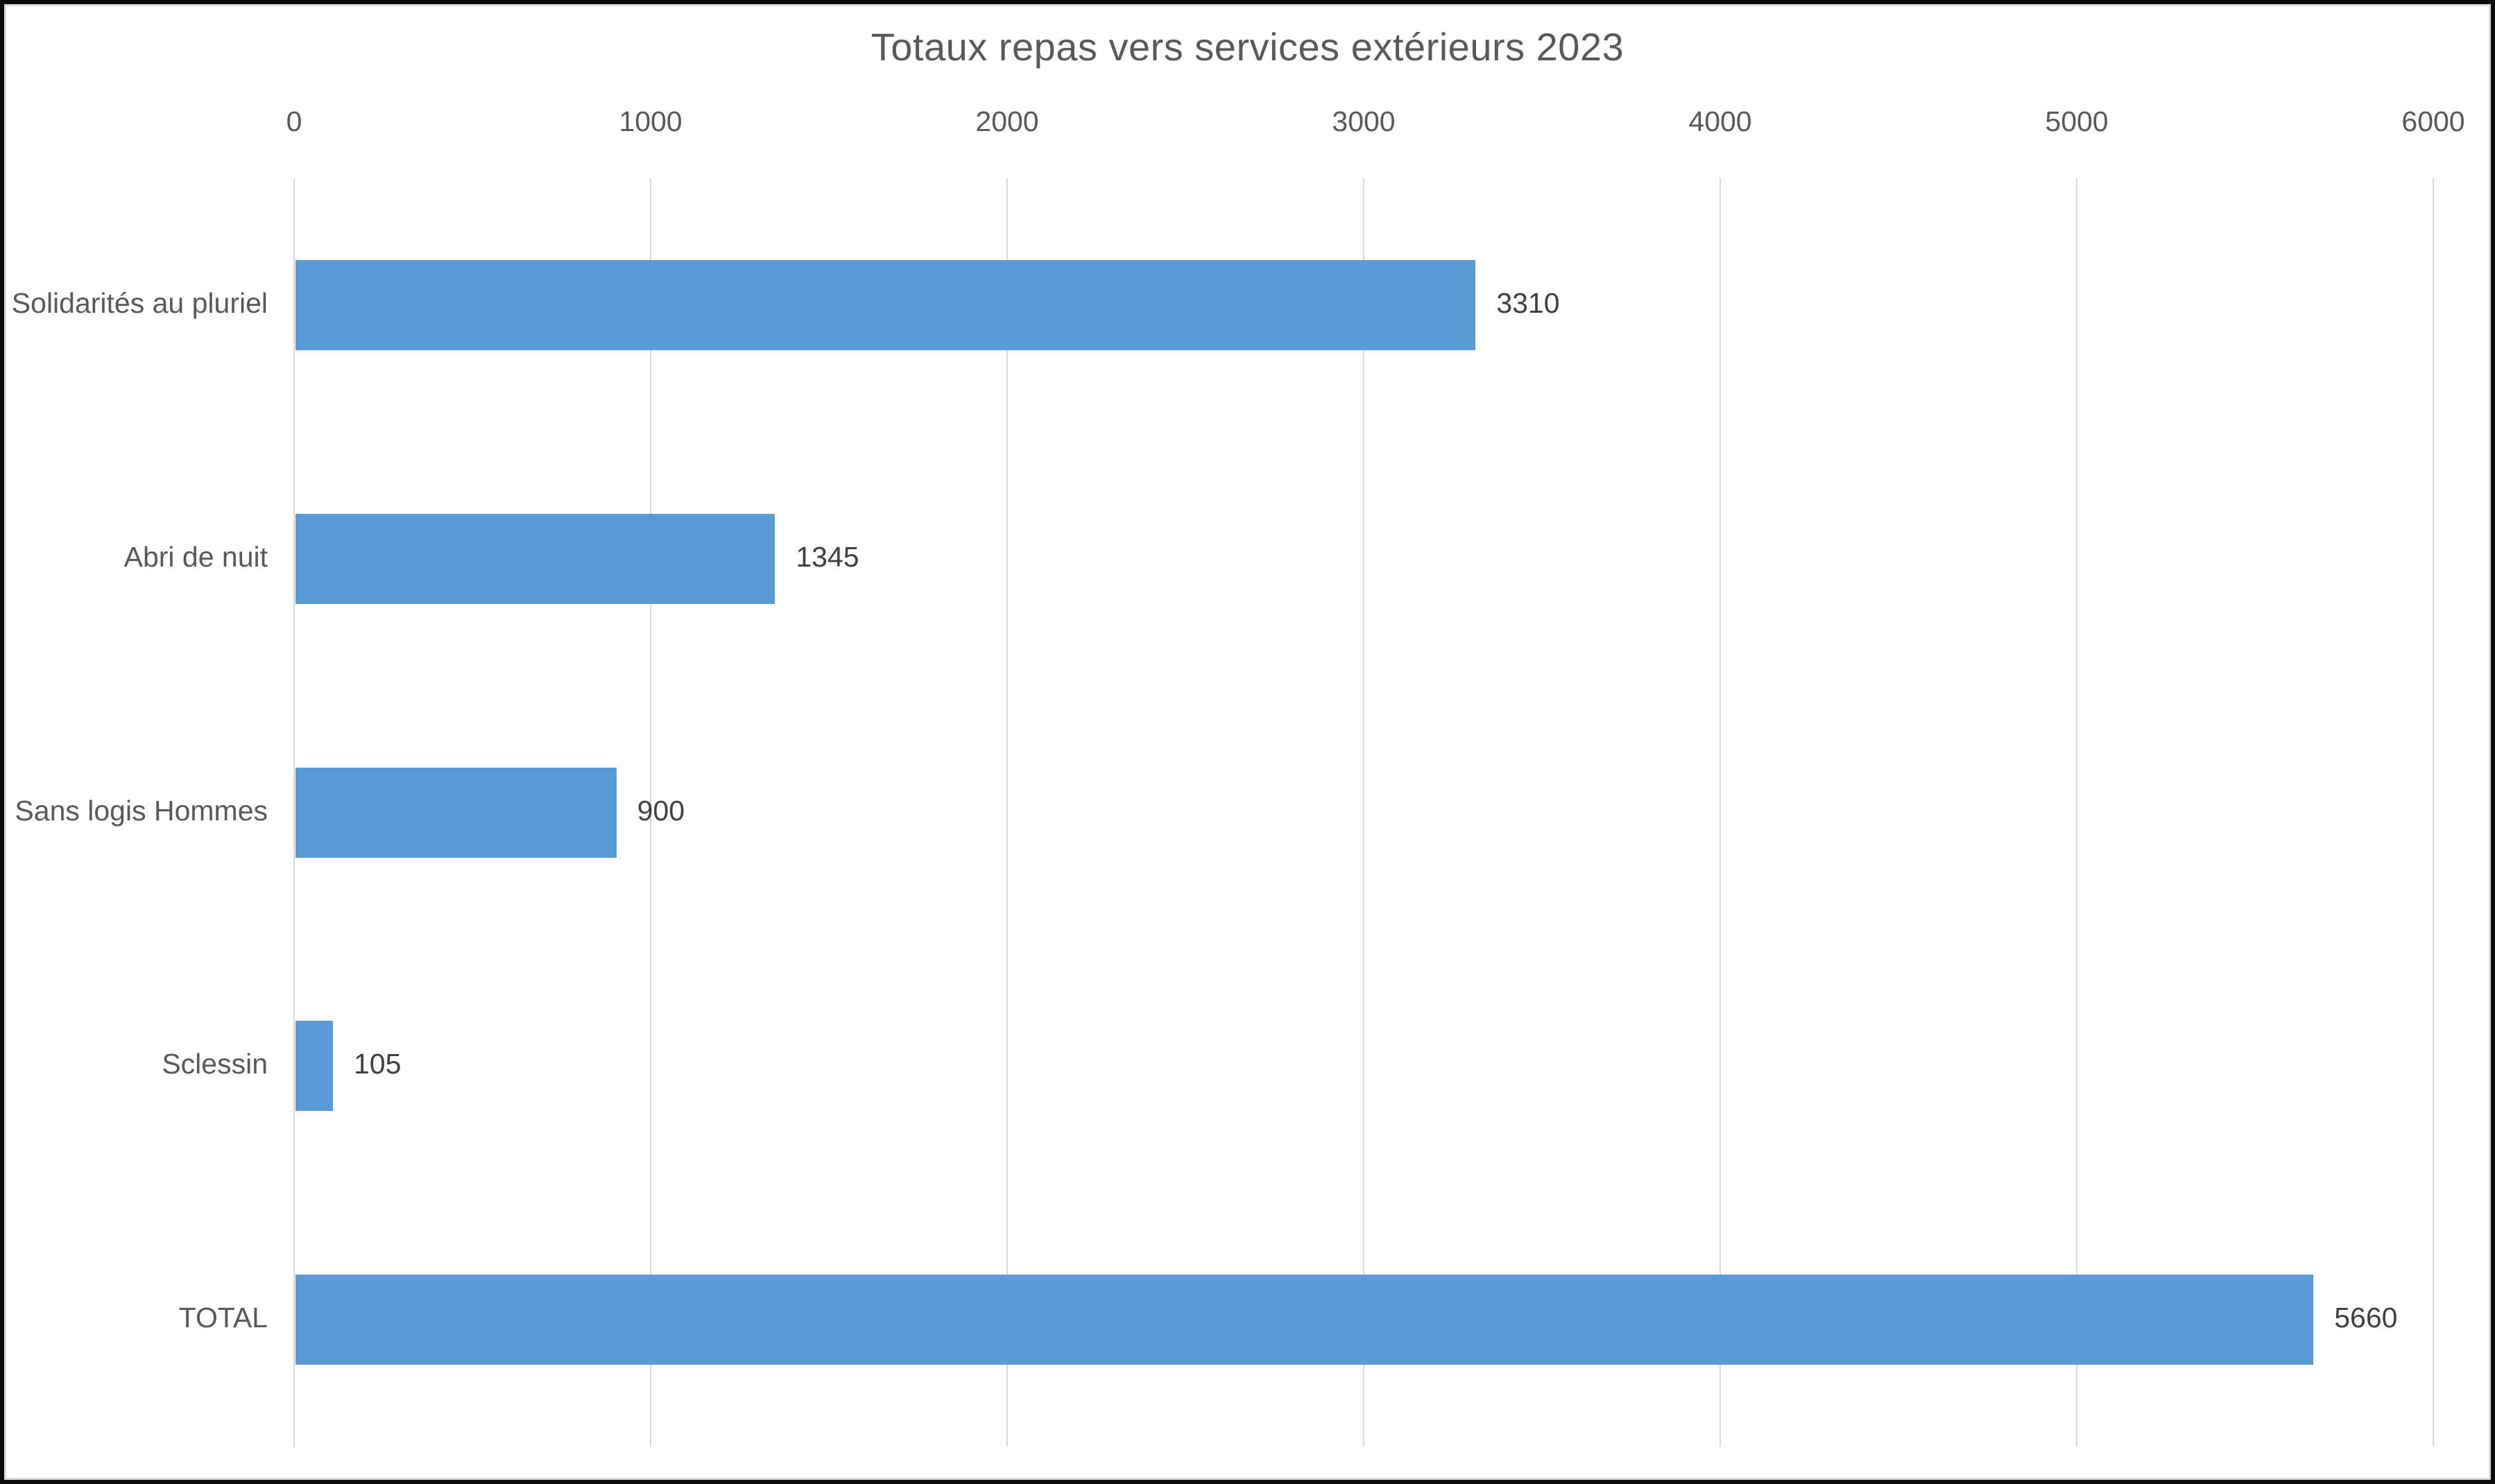  I want to click on x-tick-label: 2000, so click(1007, 121).